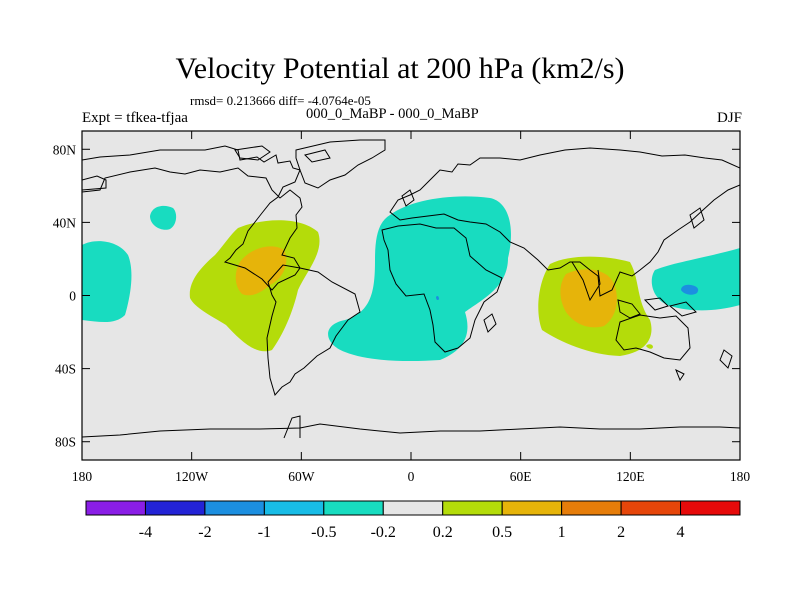 This screenshot has height=600, width=800. Describe the element at coordinates (94, 183) in the screenshot. I see `coastline-alaska-islands` at that location.